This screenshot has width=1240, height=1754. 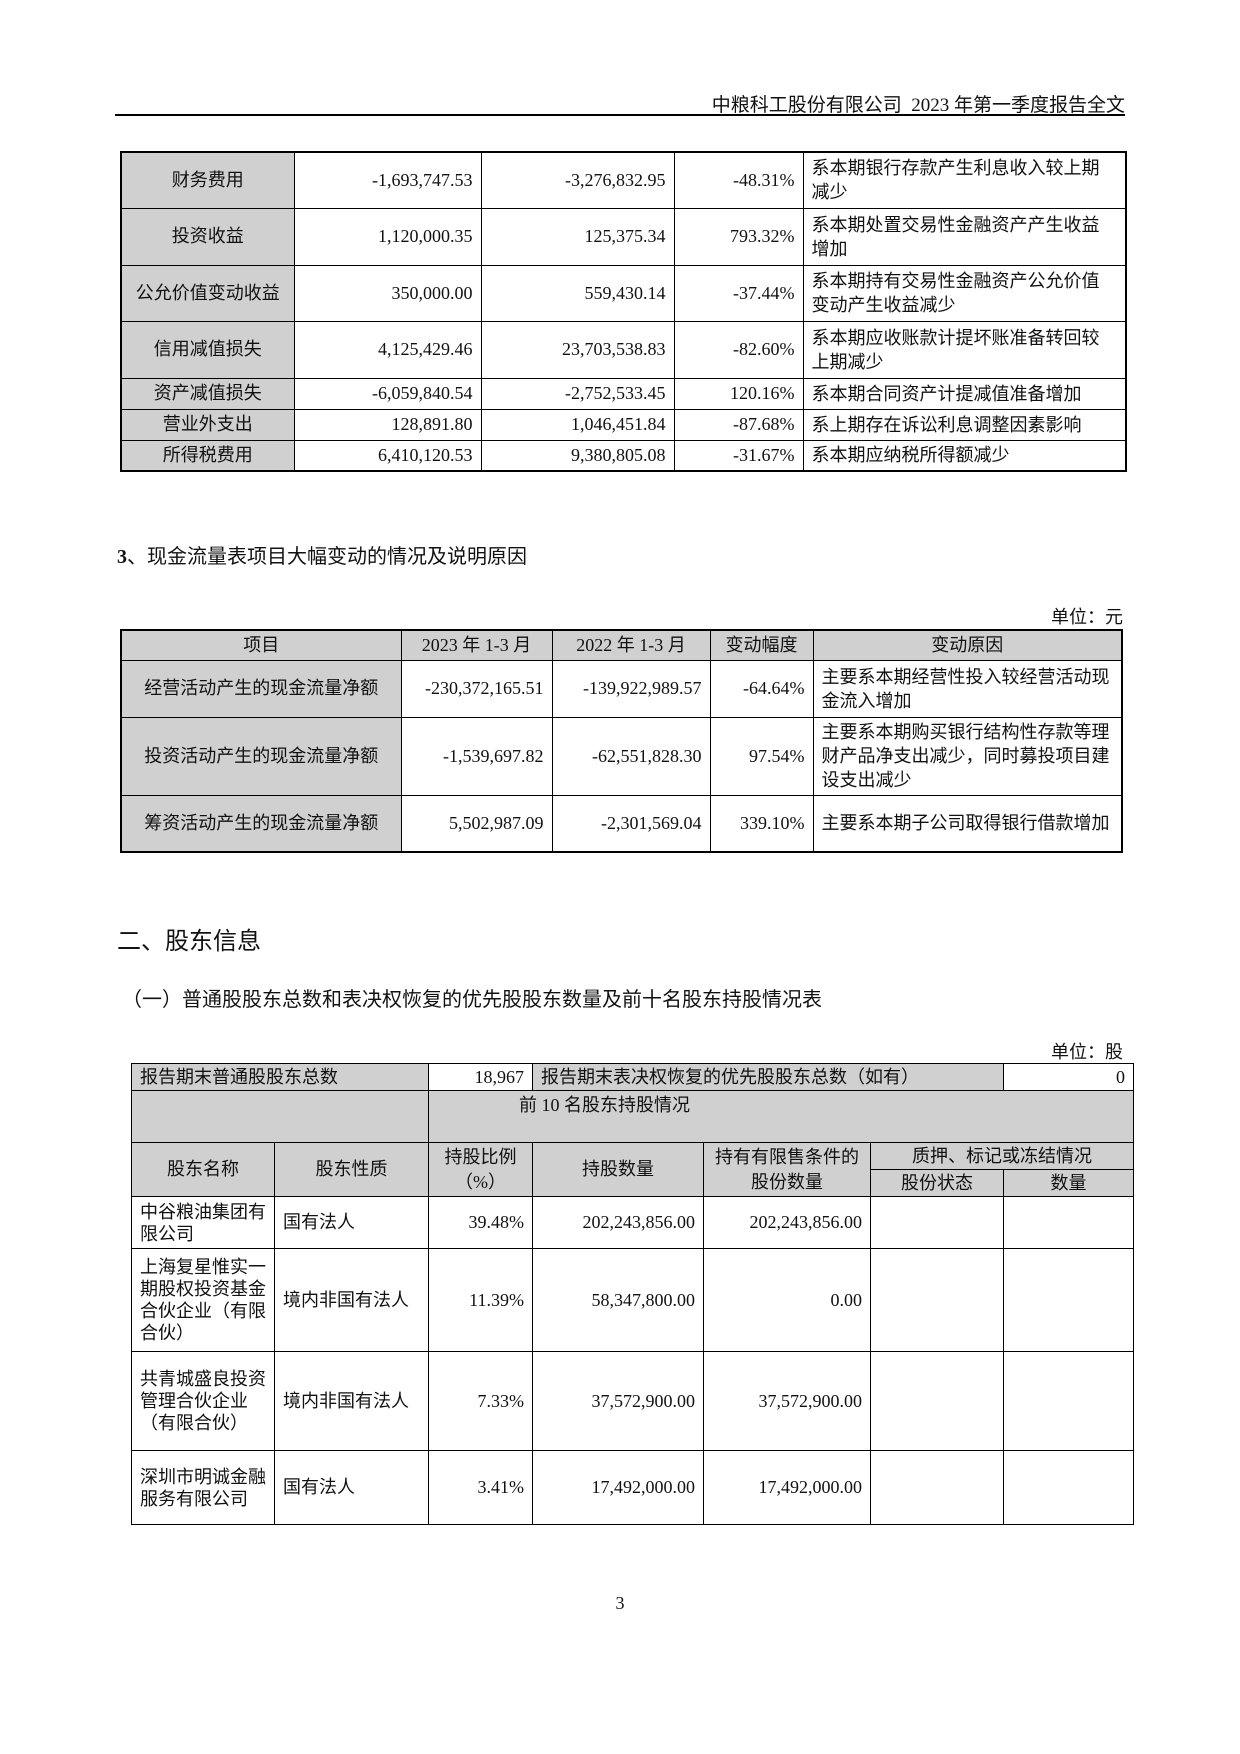 I want to click on blank-cell, so click(x=280, y=1116).